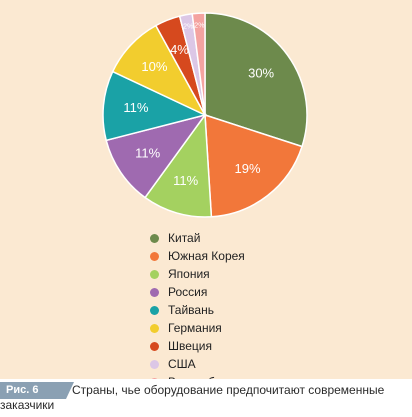  I want to click on legend-item-0: Китай, so click(205, 238).